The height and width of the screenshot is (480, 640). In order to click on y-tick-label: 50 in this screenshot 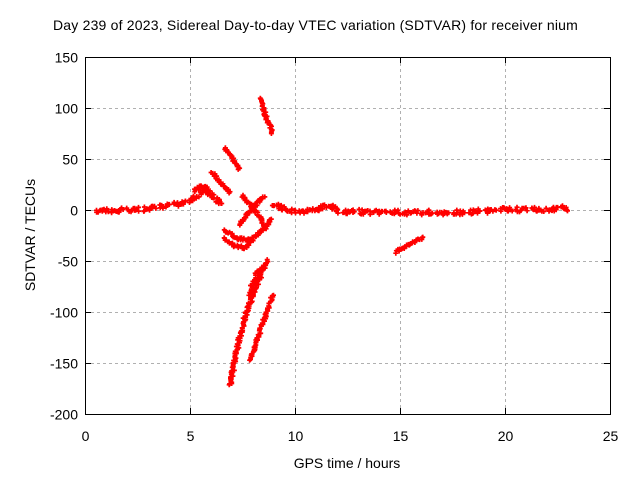, I will do `click(70, 160)`.